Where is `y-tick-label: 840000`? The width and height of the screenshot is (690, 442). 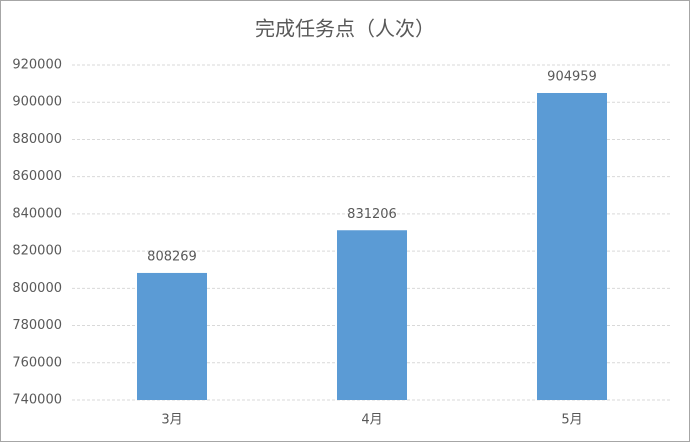
y-tick-label: 840000 is located at coordinates (37, 213).